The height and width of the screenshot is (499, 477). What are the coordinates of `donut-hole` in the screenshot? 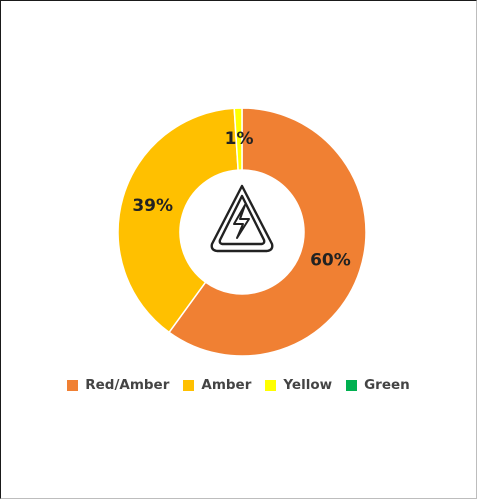 It's located at (242, 232).